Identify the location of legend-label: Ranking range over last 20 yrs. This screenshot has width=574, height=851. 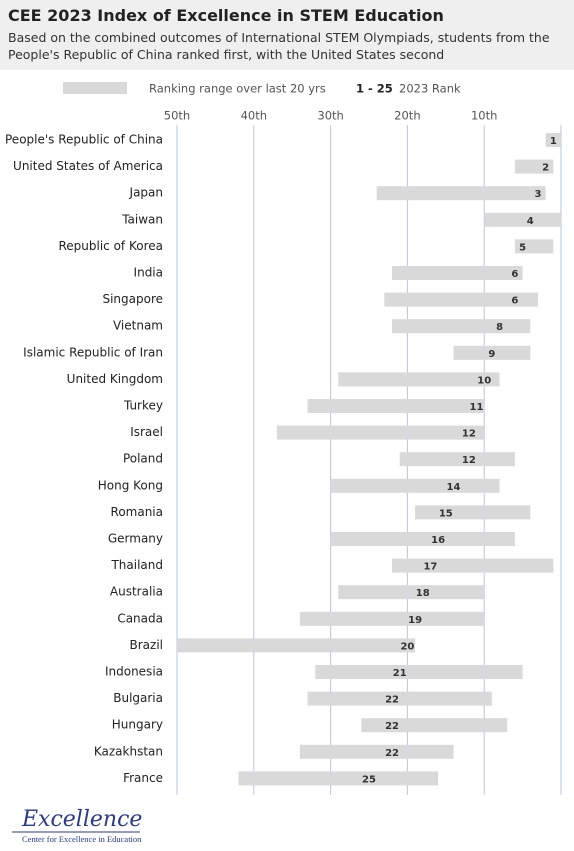
(237, 89).